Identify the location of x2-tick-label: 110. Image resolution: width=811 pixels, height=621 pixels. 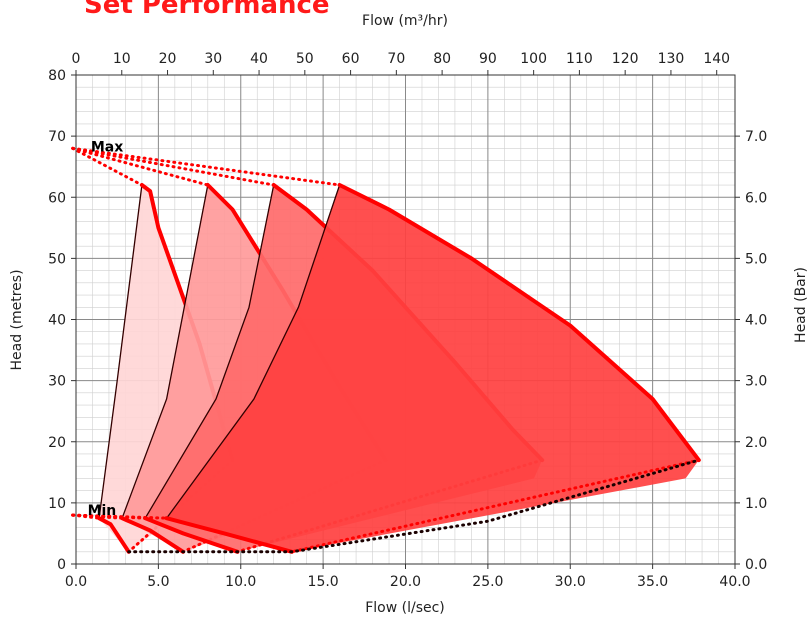
(579, 59).